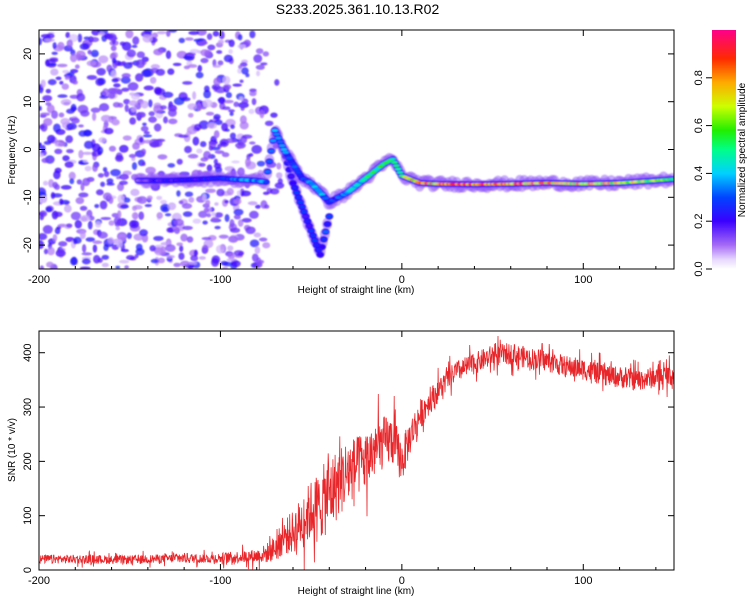 This screenshot has height=600, width=750. What do you see at coordinates (402, 581) in the screenshot?
I see `snr-x-tick-label: 0` at bounding box center [402, 581].